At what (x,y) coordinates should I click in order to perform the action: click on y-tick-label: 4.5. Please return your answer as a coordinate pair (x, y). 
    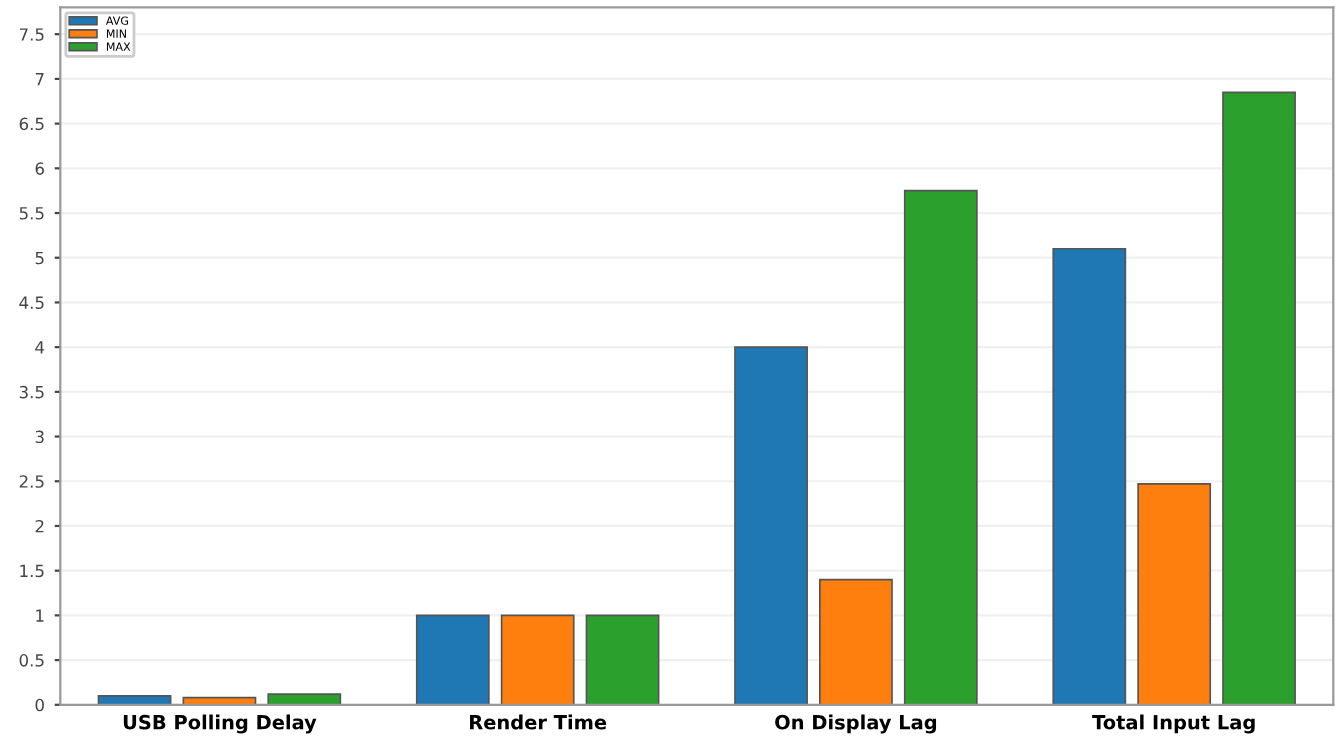
    Looking at the image, I should click on (31, 303).